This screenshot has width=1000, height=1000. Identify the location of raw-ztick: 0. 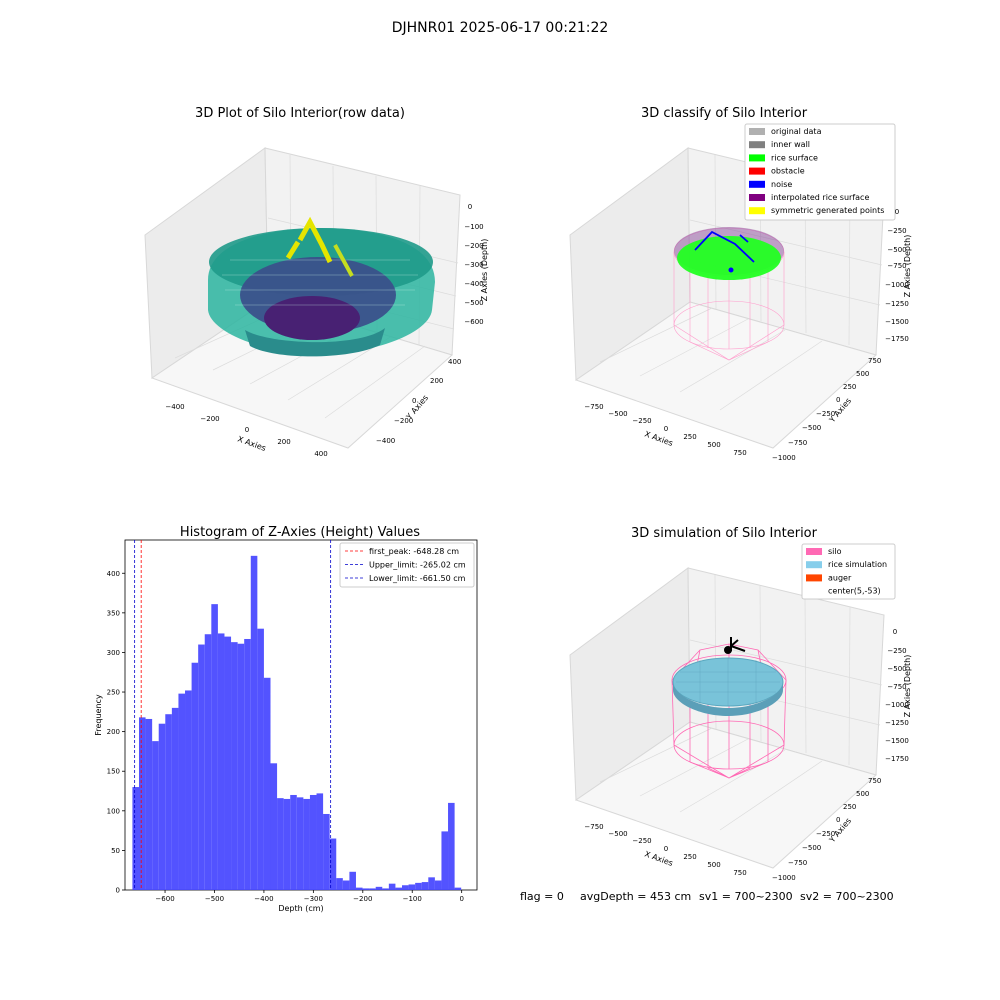
(470, 207).